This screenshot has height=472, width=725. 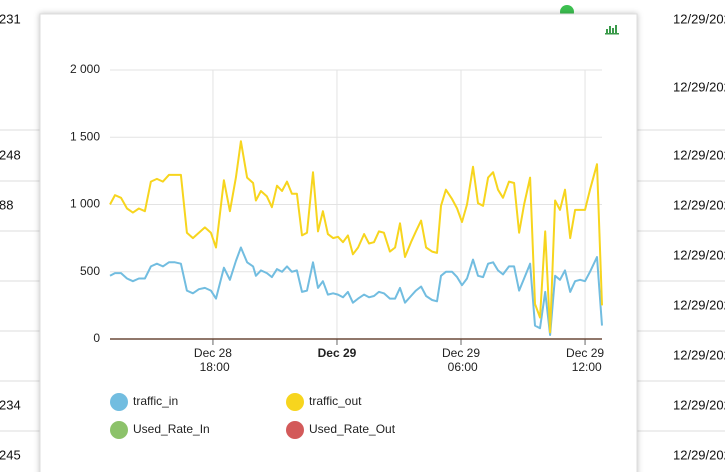 I want to click on table-cell: 245, so click(x=10, y=454).